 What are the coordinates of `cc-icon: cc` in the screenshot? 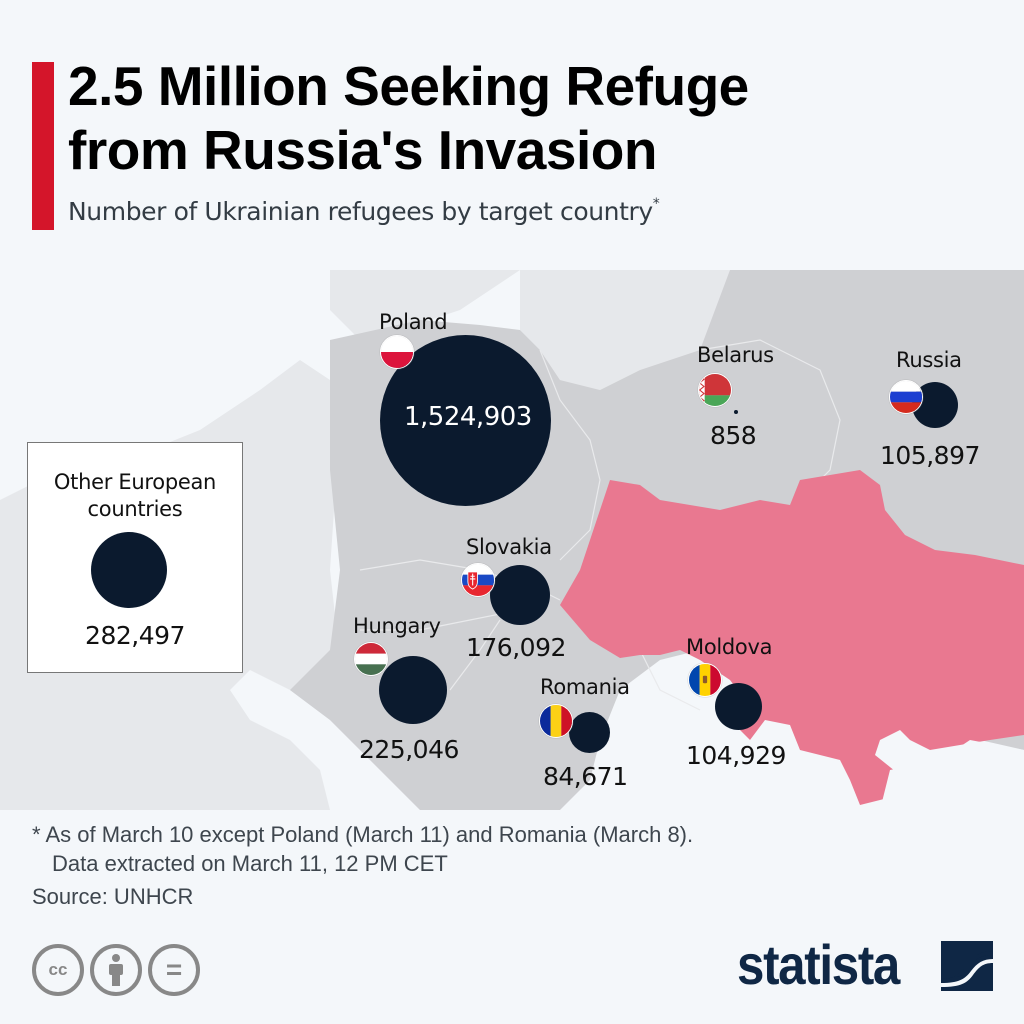 It's located at (58, 970).